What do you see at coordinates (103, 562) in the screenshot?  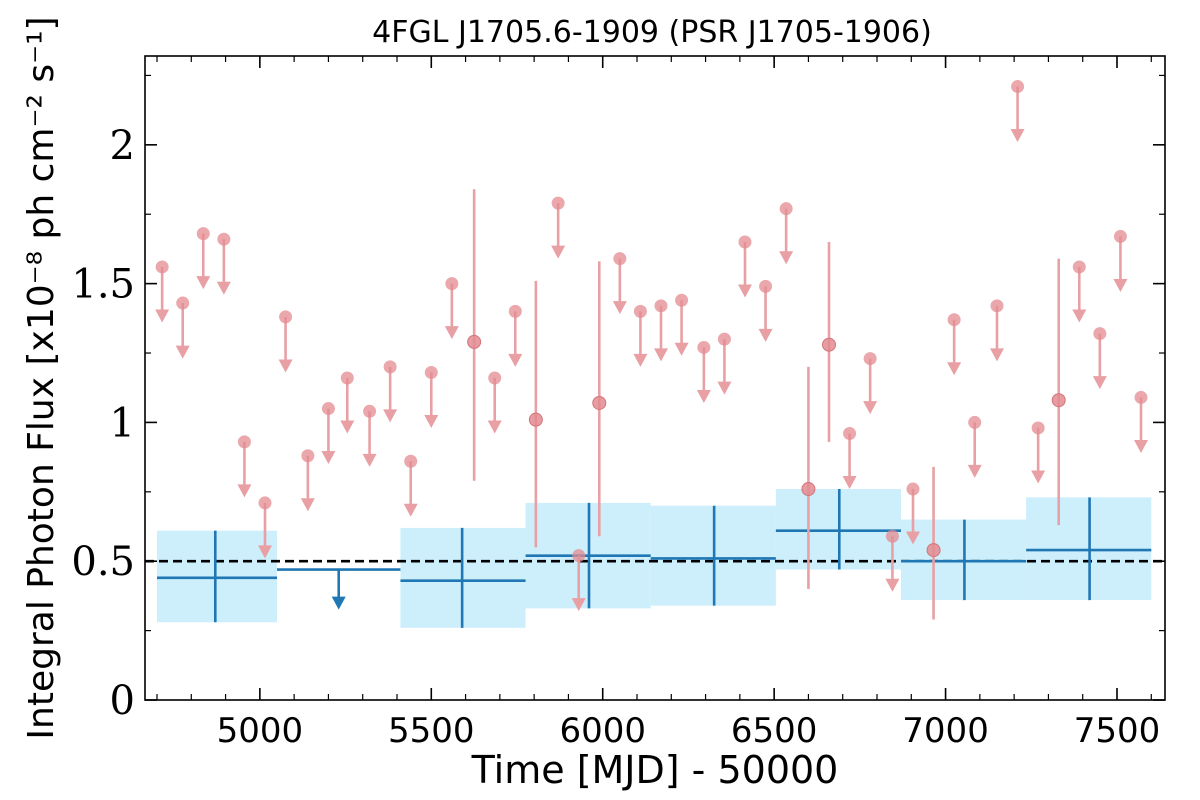 I see `y-tick-label: 0.5` at bounding box center [103, 562].